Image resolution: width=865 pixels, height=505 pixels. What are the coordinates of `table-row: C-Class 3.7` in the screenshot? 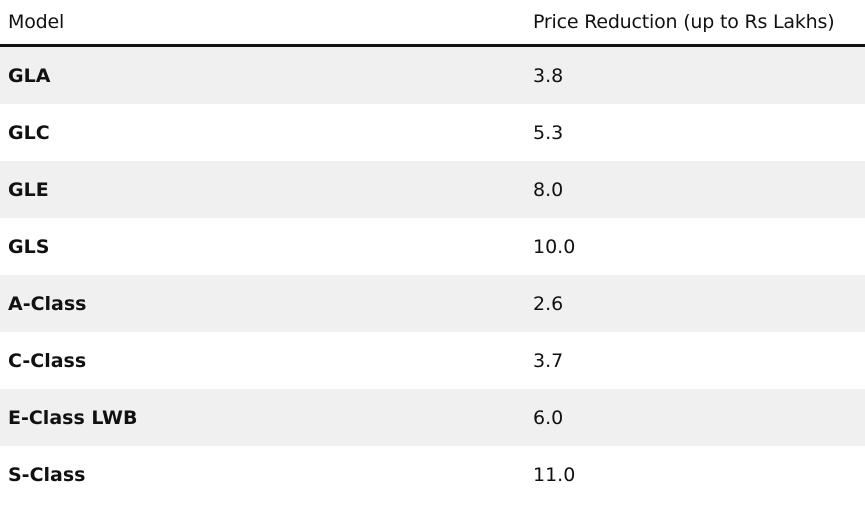 It's located at (432, 360).